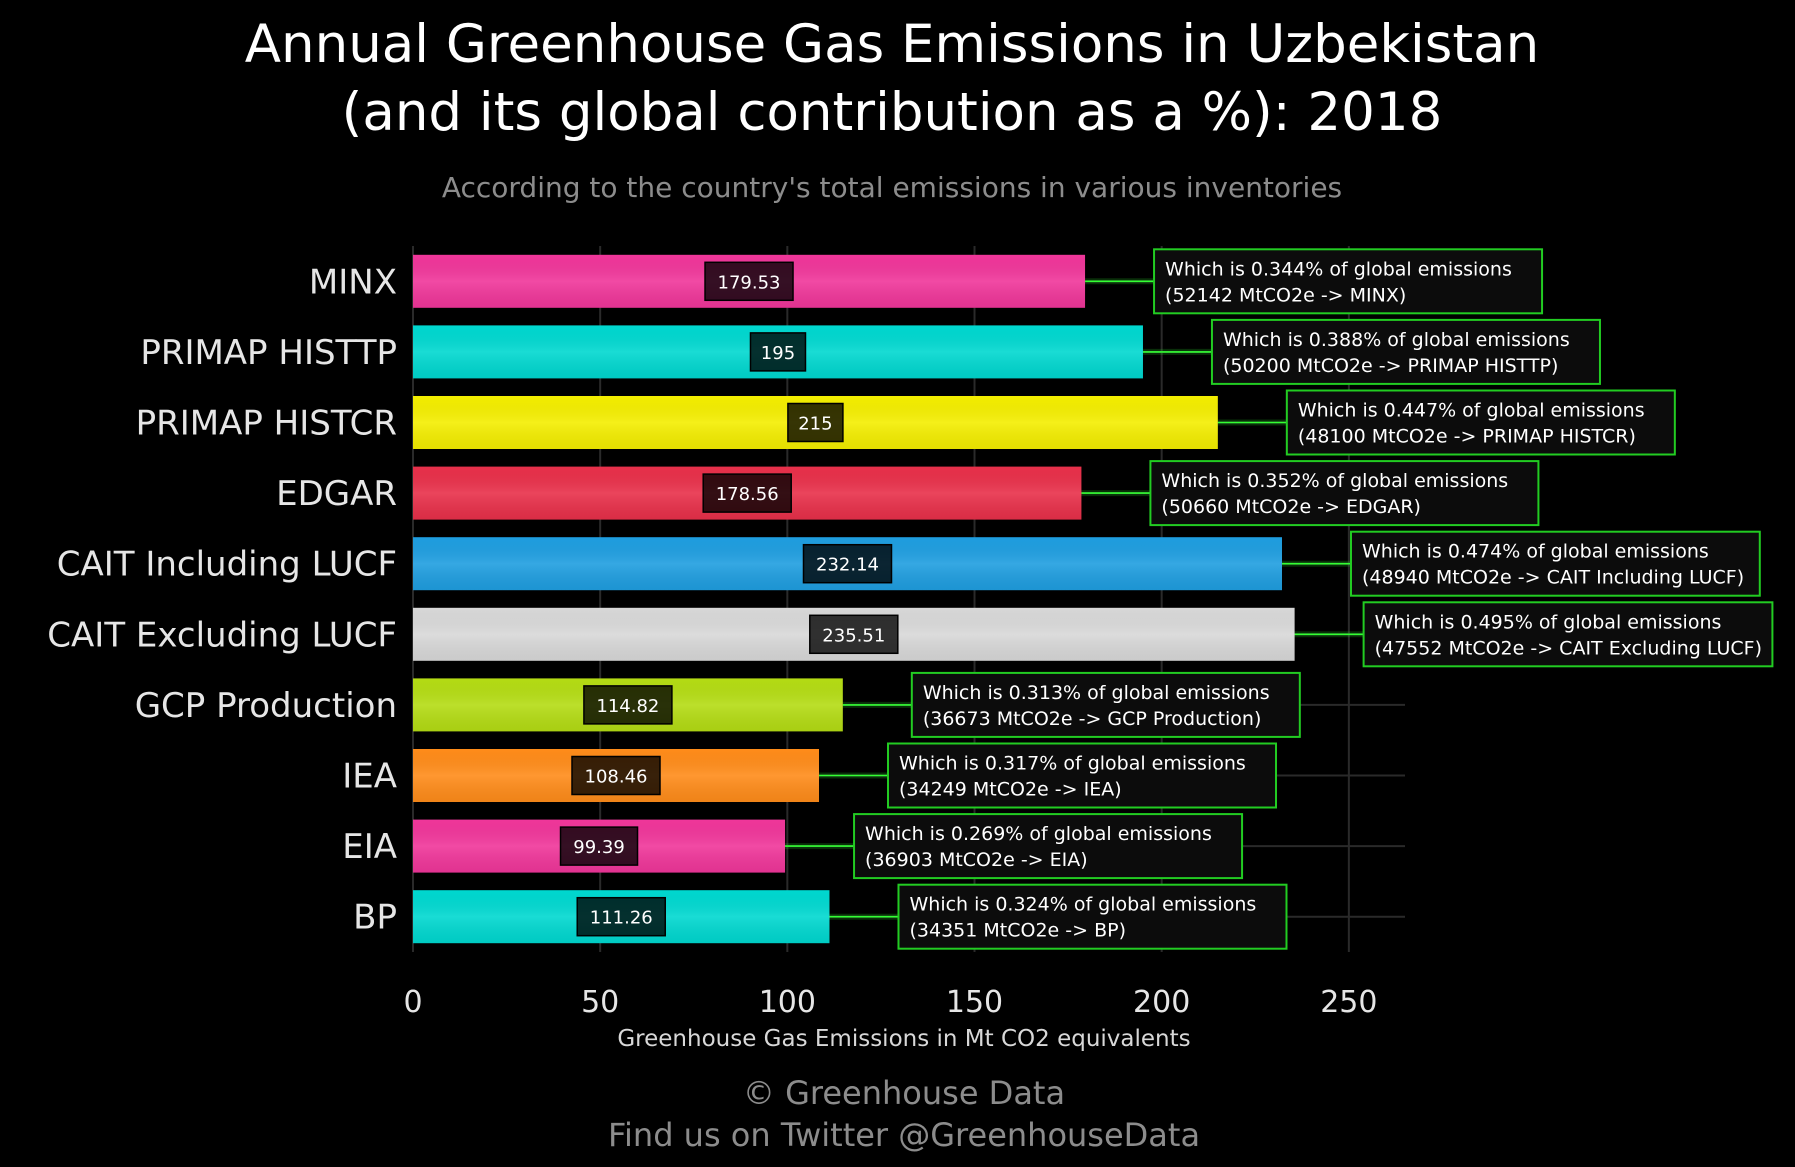 The width and height of the screenshot is (1795, 1167). What do you see at coordinates (369, 847) in the screenshot?
I see `category-label: EIA` at bounding box center [369, 847].